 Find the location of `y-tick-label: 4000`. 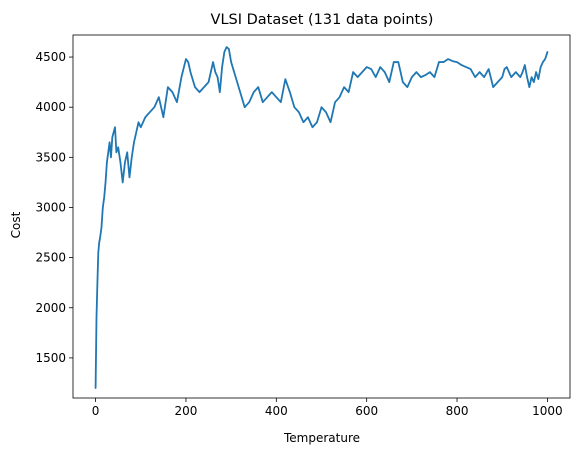

y-tick-label: 4000 is located at coordinates (50, 107).